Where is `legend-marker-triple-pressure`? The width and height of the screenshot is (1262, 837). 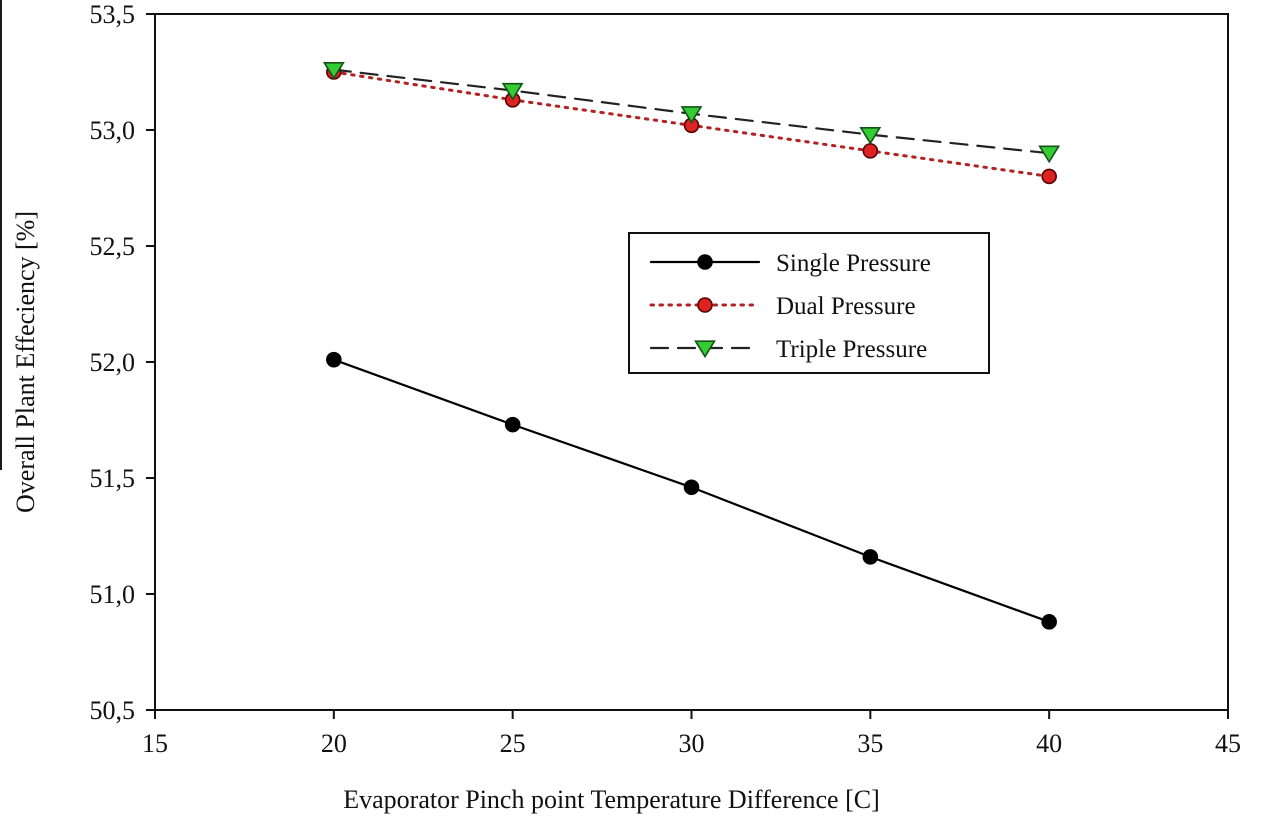
legend-marker-triple-pressure is located at coordinates (705, 349).